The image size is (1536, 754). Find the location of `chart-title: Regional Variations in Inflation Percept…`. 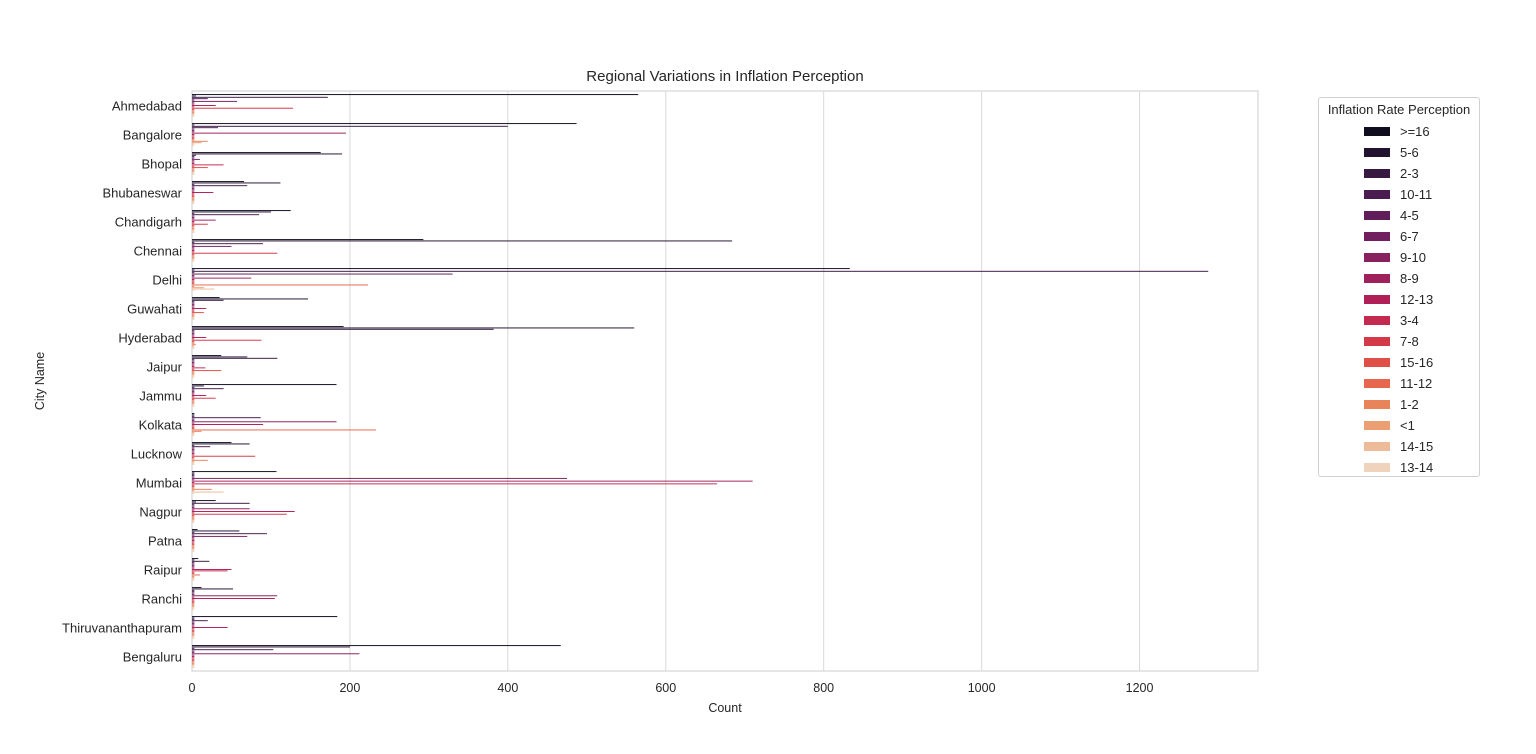

chart-title: Regional Variations in Inflation Percept… is located at coordinates (724, 76).